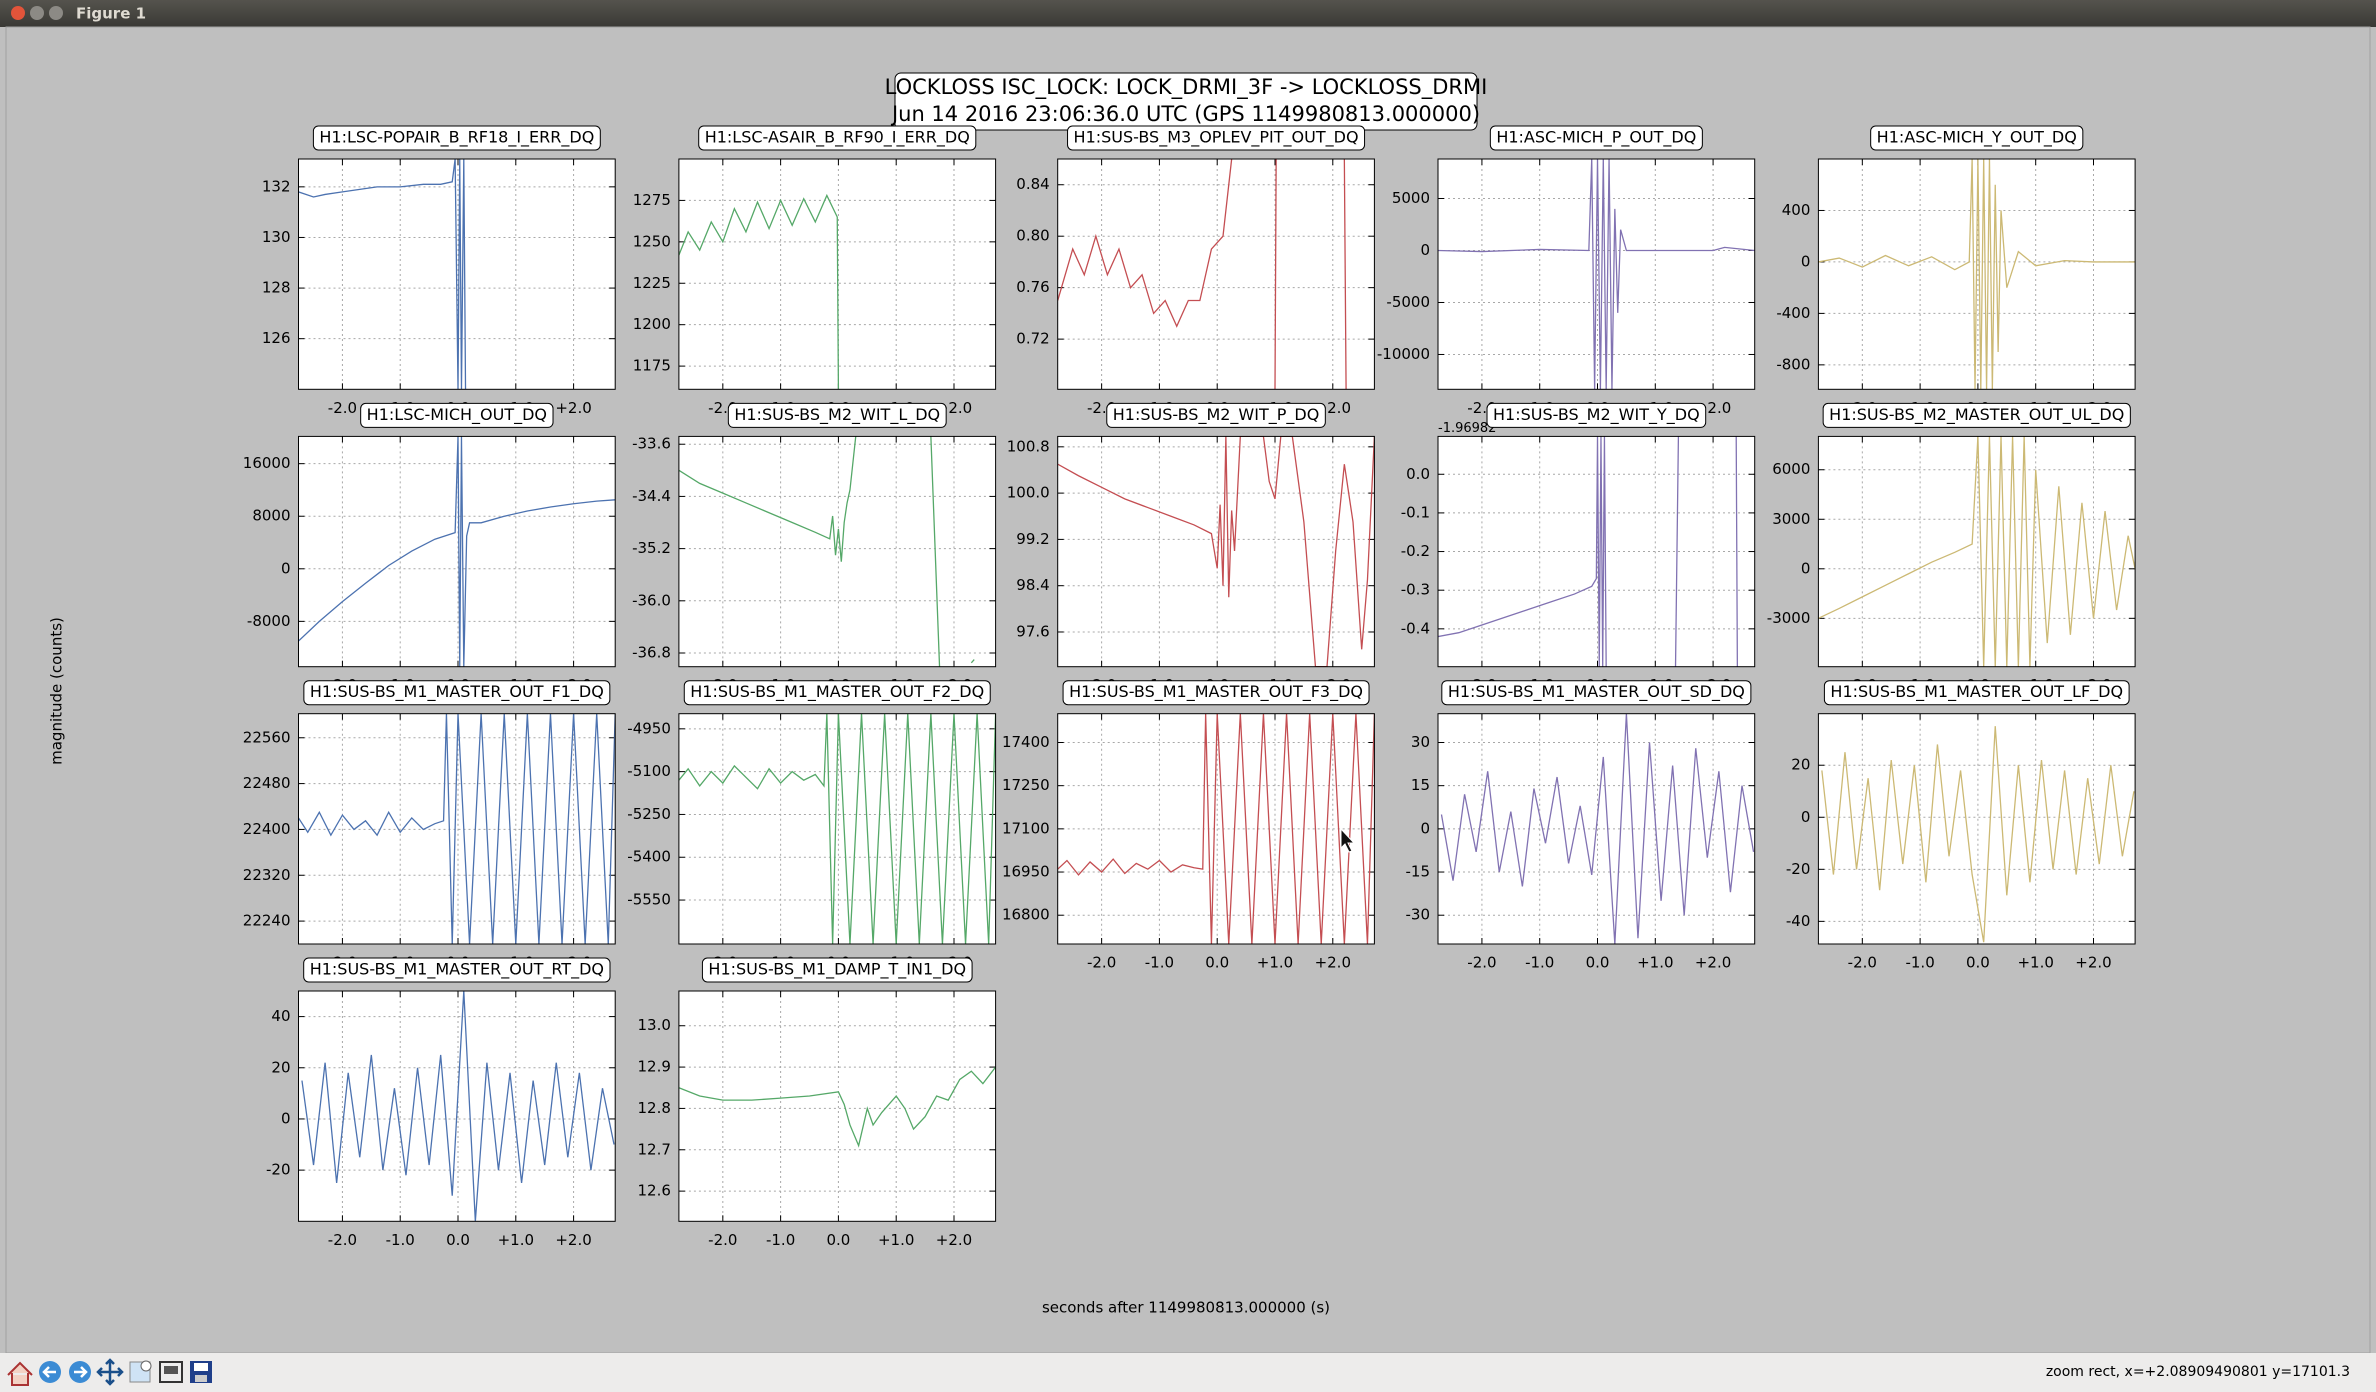 The width and height of the screenshot is (2376, 1392). Describe the element at coordinates (651, 496) in the screenshot. I see `y-tick-label: -34.4` at that location.